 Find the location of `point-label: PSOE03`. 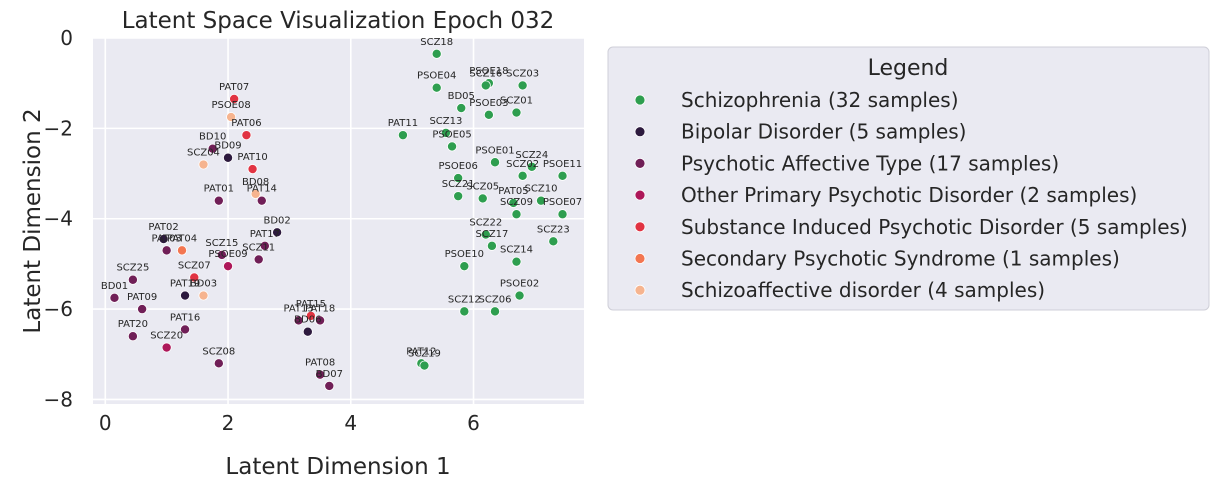

point-label: PSOE03 is located at coordinates (488, 103).